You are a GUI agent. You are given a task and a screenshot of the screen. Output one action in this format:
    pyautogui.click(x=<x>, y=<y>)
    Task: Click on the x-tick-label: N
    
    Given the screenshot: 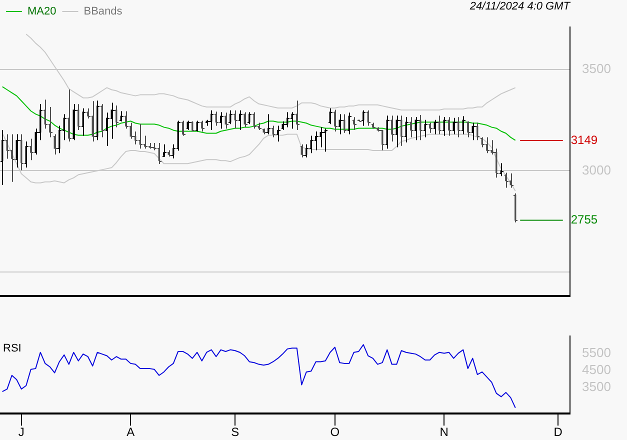 What is the action you would take?
    pyautogui.click(x=444, y=432)
    